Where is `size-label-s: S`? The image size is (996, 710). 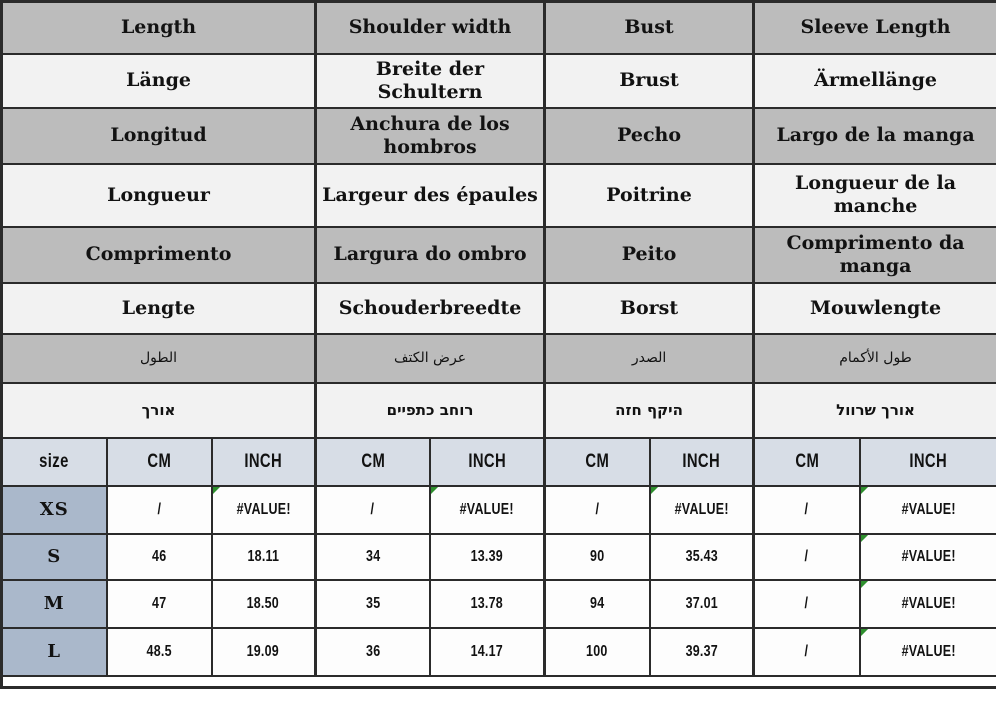 size-label-s: S is located at coordinates (54, 556).